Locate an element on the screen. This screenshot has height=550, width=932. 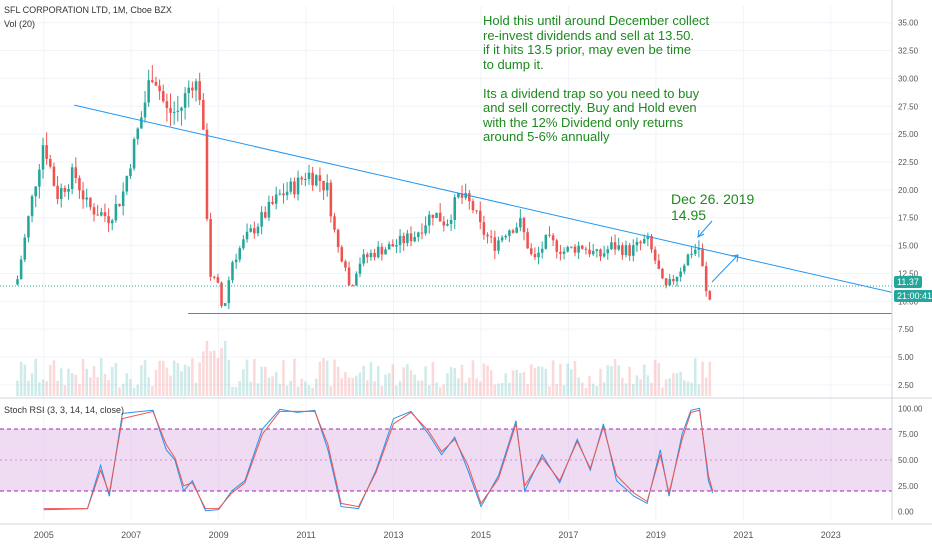
price-tick-label: 17.50 is located at coordinates (908, 218).